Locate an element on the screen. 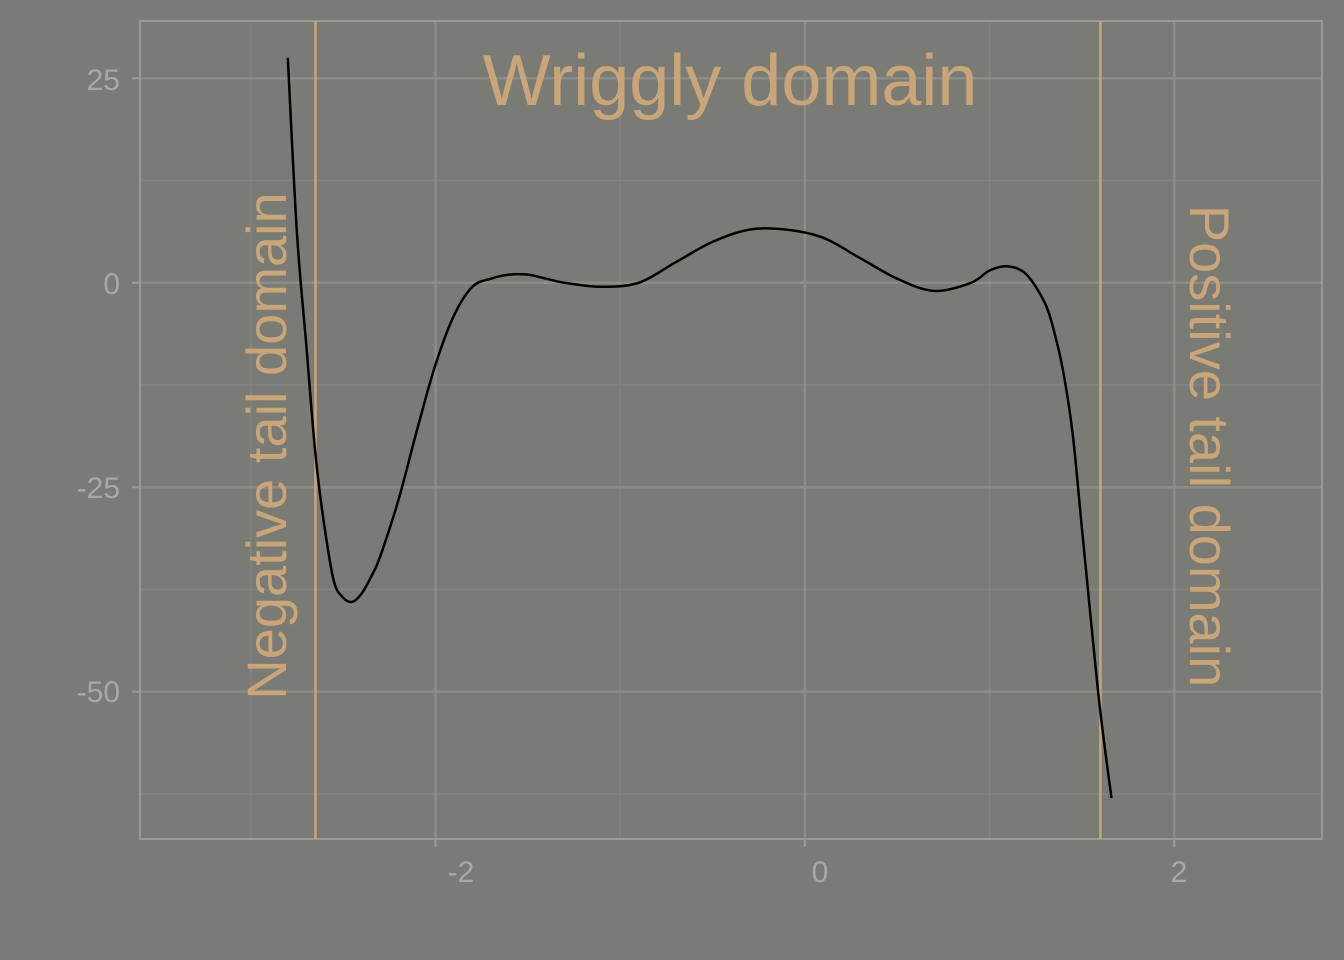 This screenshot has height=960, width=1344. x-axis: -2 0 2 is located at coordinates (811, 864).